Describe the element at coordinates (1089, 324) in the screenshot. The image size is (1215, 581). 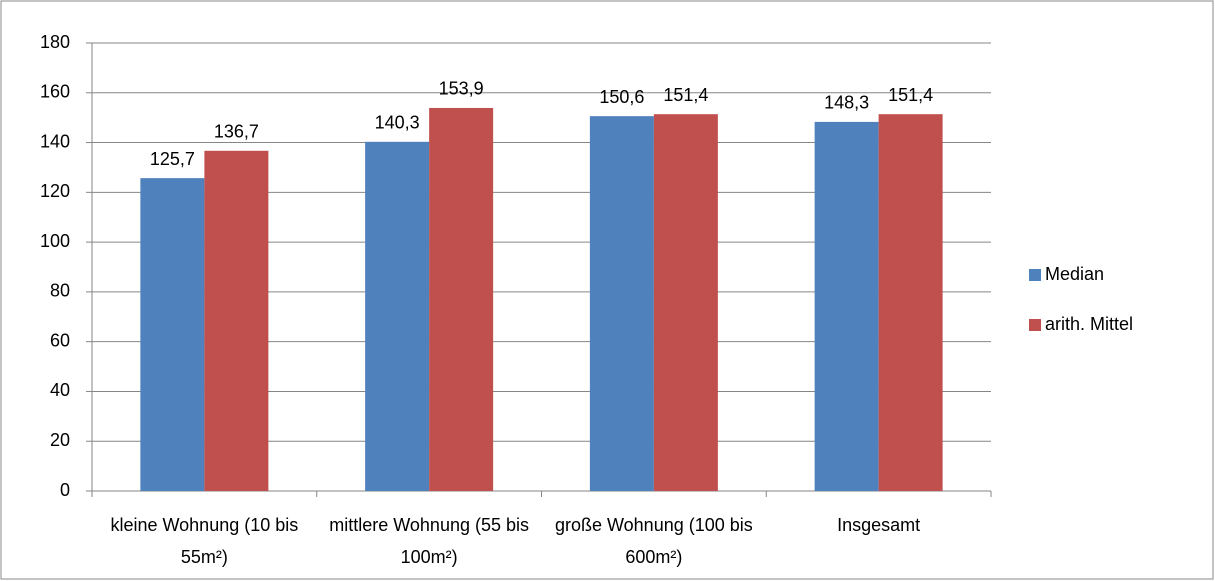
I see `legend-label: arith. Mittel` at that location.